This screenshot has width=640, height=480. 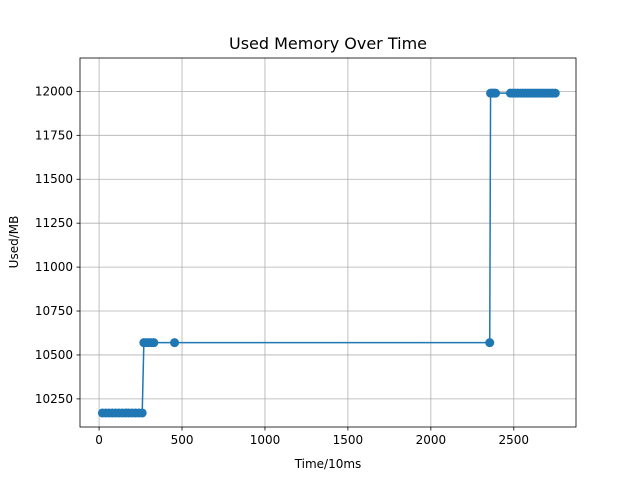 I want to click on y-tick-label: 11250, so click(x=54, y=223).